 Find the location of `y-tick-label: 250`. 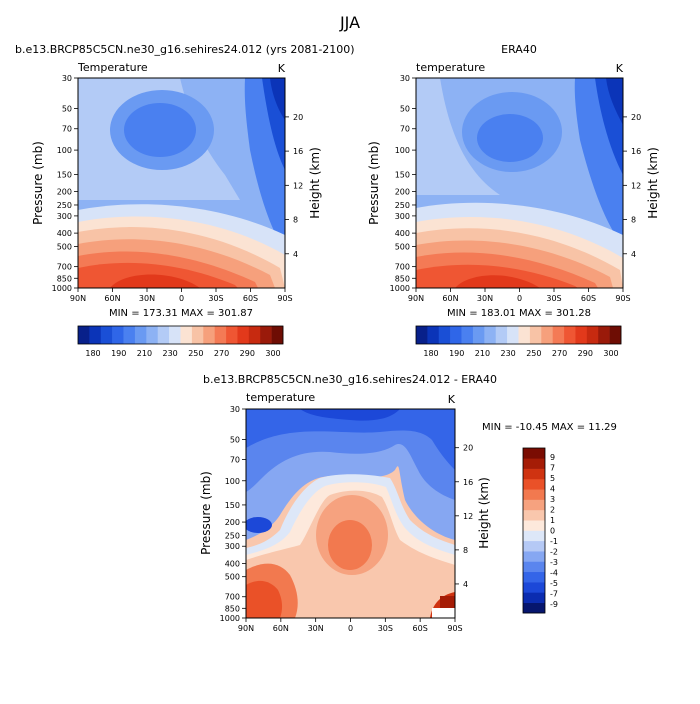

y-tick-label: 250 is located at coordinates (232, 535).